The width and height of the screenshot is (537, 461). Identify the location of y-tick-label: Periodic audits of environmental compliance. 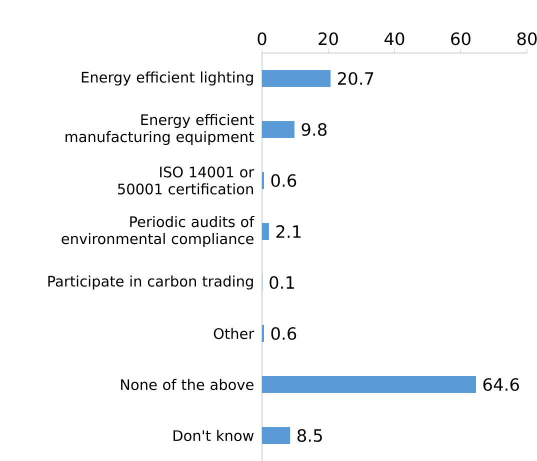
(158, 232).